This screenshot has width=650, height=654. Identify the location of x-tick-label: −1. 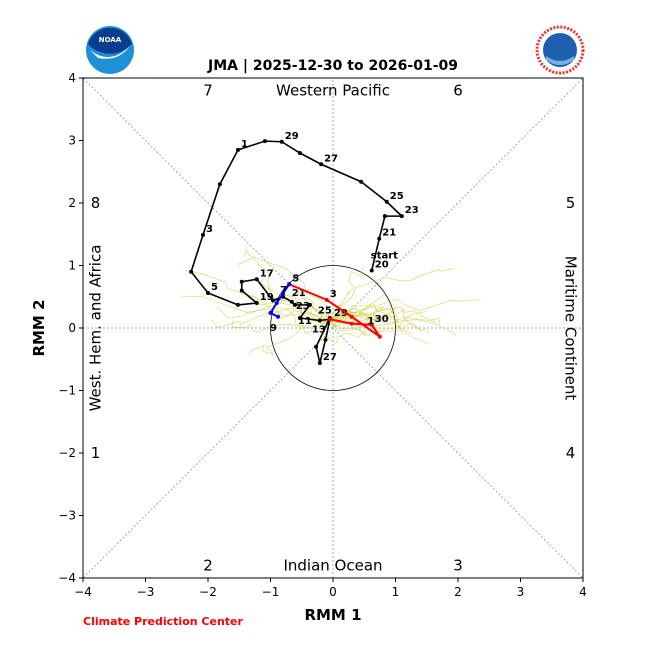
(271, 592).